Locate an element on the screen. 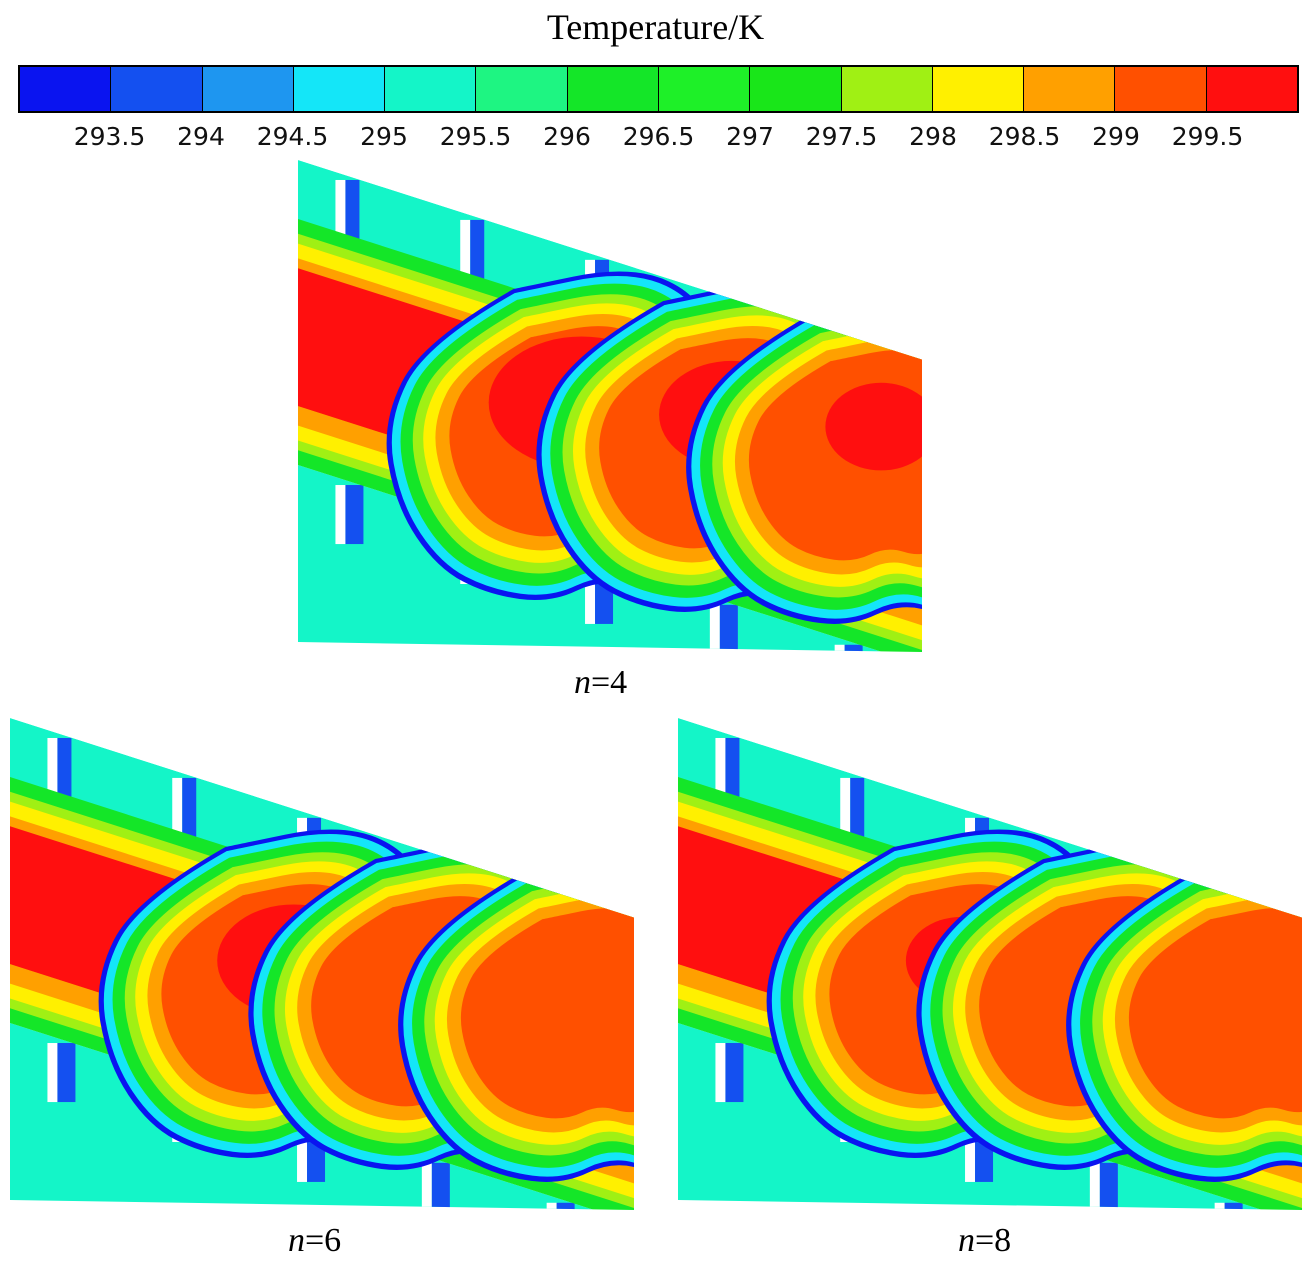 The image size is (1311, 1268). caption-n6: n=6 is located at coordinates (314, 1241).